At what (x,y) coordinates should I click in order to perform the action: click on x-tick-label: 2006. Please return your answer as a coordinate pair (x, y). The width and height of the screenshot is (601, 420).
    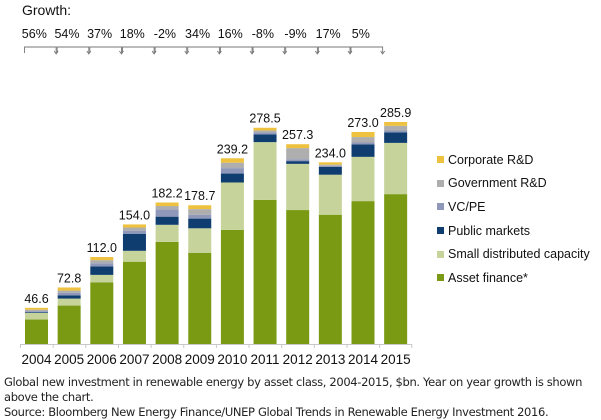
    Looking at the image, I should click on (102, 359).